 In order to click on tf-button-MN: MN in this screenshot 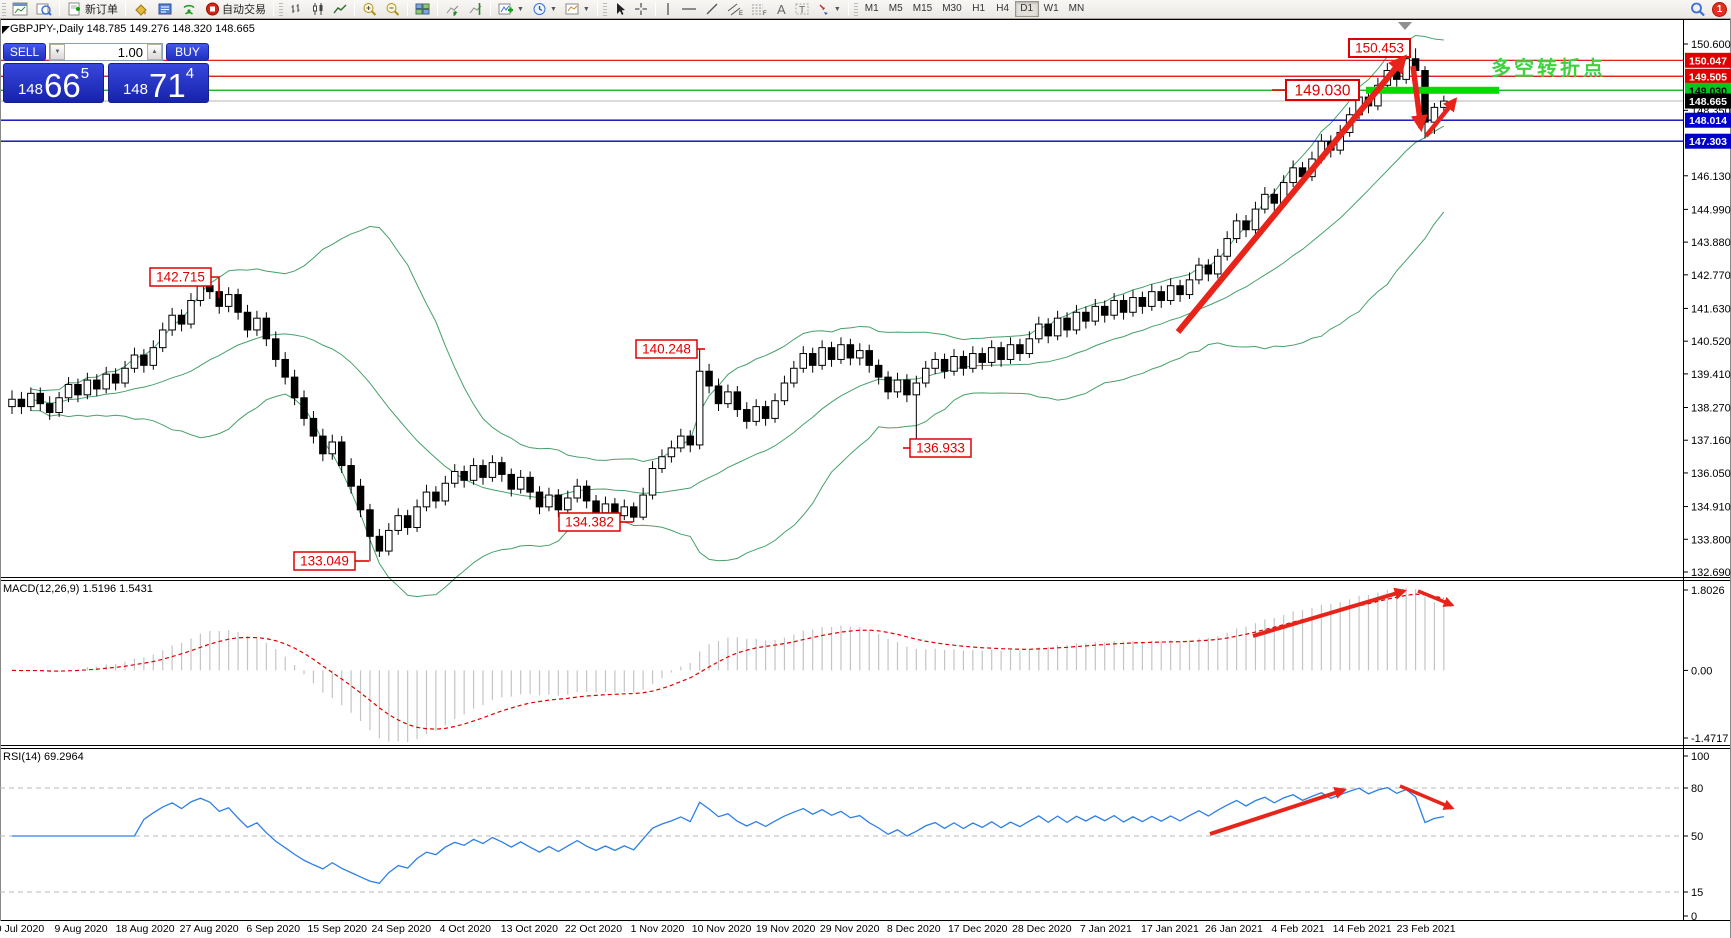, I will do `click(1076, 8)`.